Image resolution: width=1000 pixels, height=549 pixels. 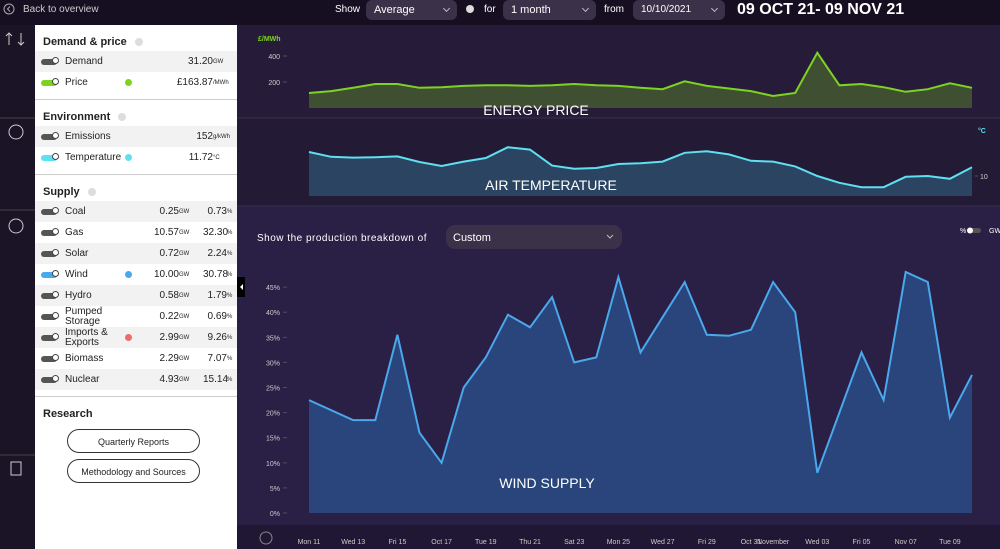 I want to click on x-tick-label: Tue 09, so click(x=950, y=542).